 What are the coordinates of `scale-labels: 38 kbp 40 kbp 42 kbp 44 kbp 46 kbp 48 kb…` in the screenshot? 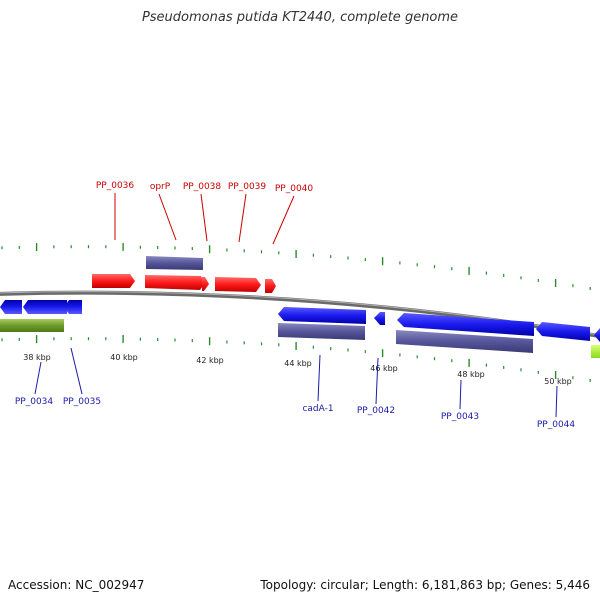 It's located at (297, 369).